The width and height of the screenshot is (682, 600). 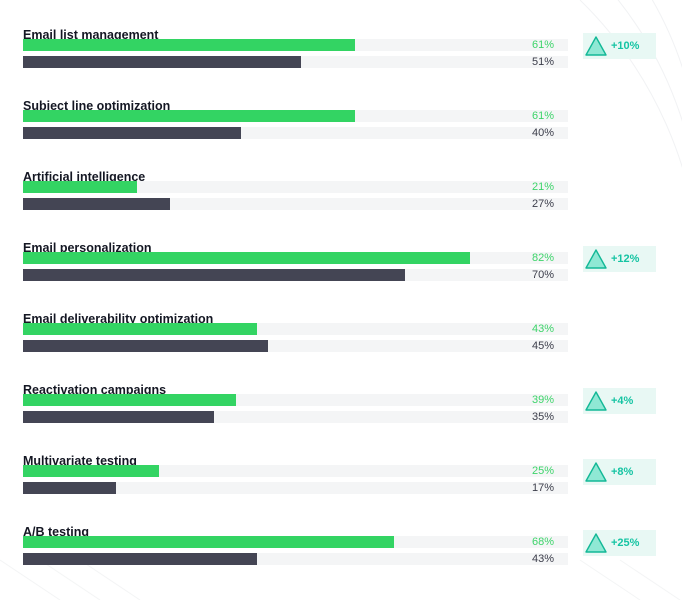 What do you see at coordinates (542, 400) in the screenshot?
I see `current-value-label: 39%` at bounding box center [542, 400].